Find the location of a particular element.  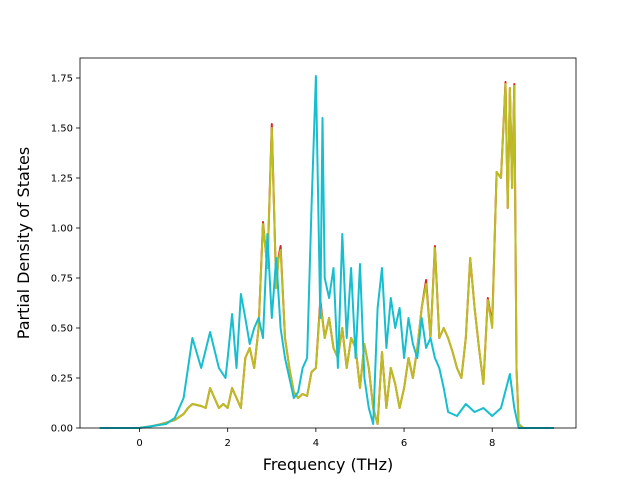

y-axis-label: Partial Density of States is located at coordinates (23, 243).